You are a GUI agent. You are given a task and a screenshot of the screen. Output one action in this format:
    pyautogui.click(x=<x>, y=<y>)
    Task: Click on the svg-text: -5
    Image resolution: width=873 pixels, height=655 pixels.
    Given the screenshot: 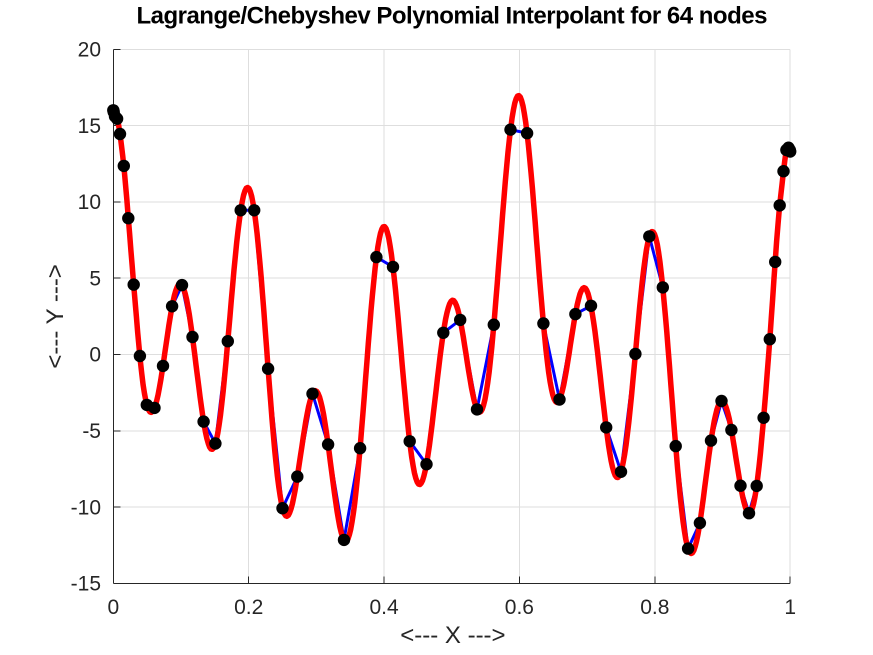 What is the action you would take?
    pyautogui.click(x=91, y=431)
    